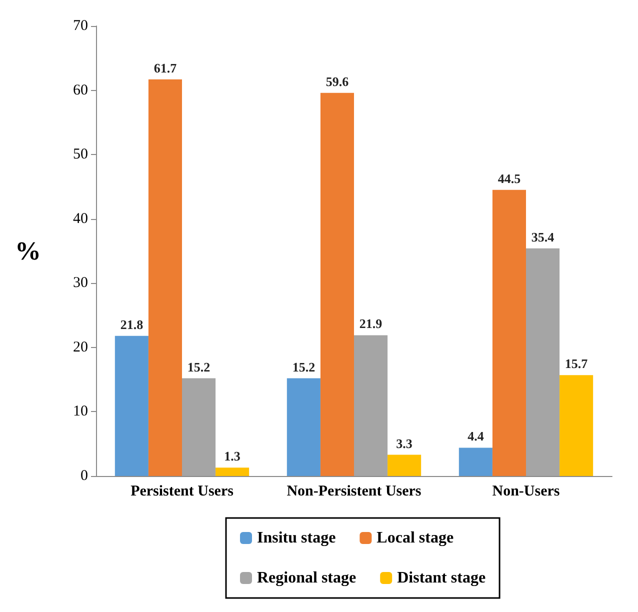  I want to click on x-tick-label: Persistent Users, so click(182, 492).